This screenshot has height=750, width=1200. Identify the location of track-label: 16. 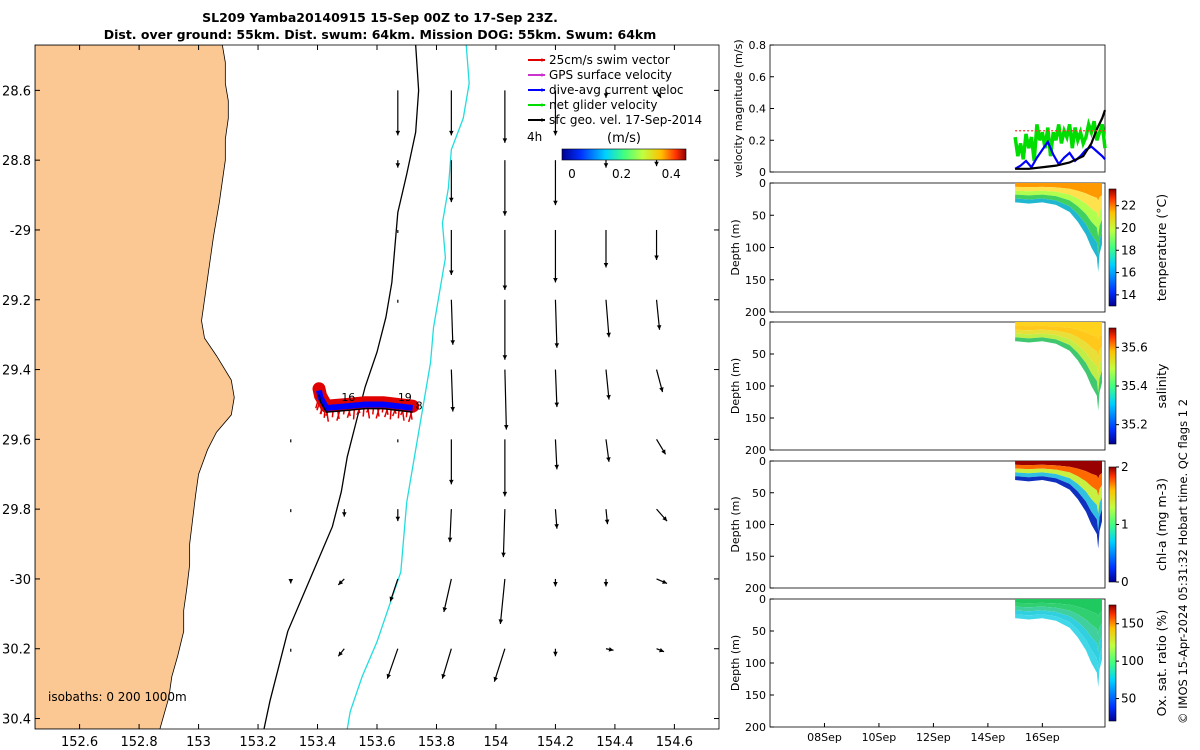
(348, 397).